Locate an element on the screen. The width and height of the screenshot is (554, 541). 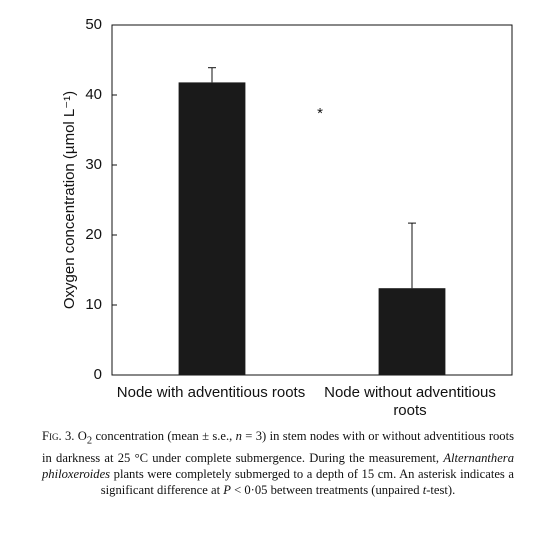
x-tick-label: Node with adventitious roots is located at coordinates (211, 392).